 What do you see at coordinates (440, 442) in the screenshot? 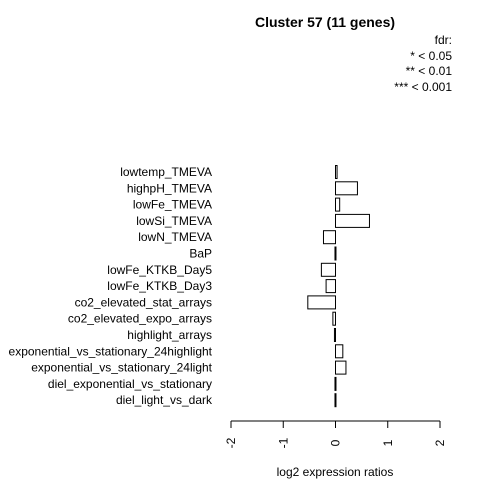
I see `x-tick-label: 2` at bounding box center [440, 442].